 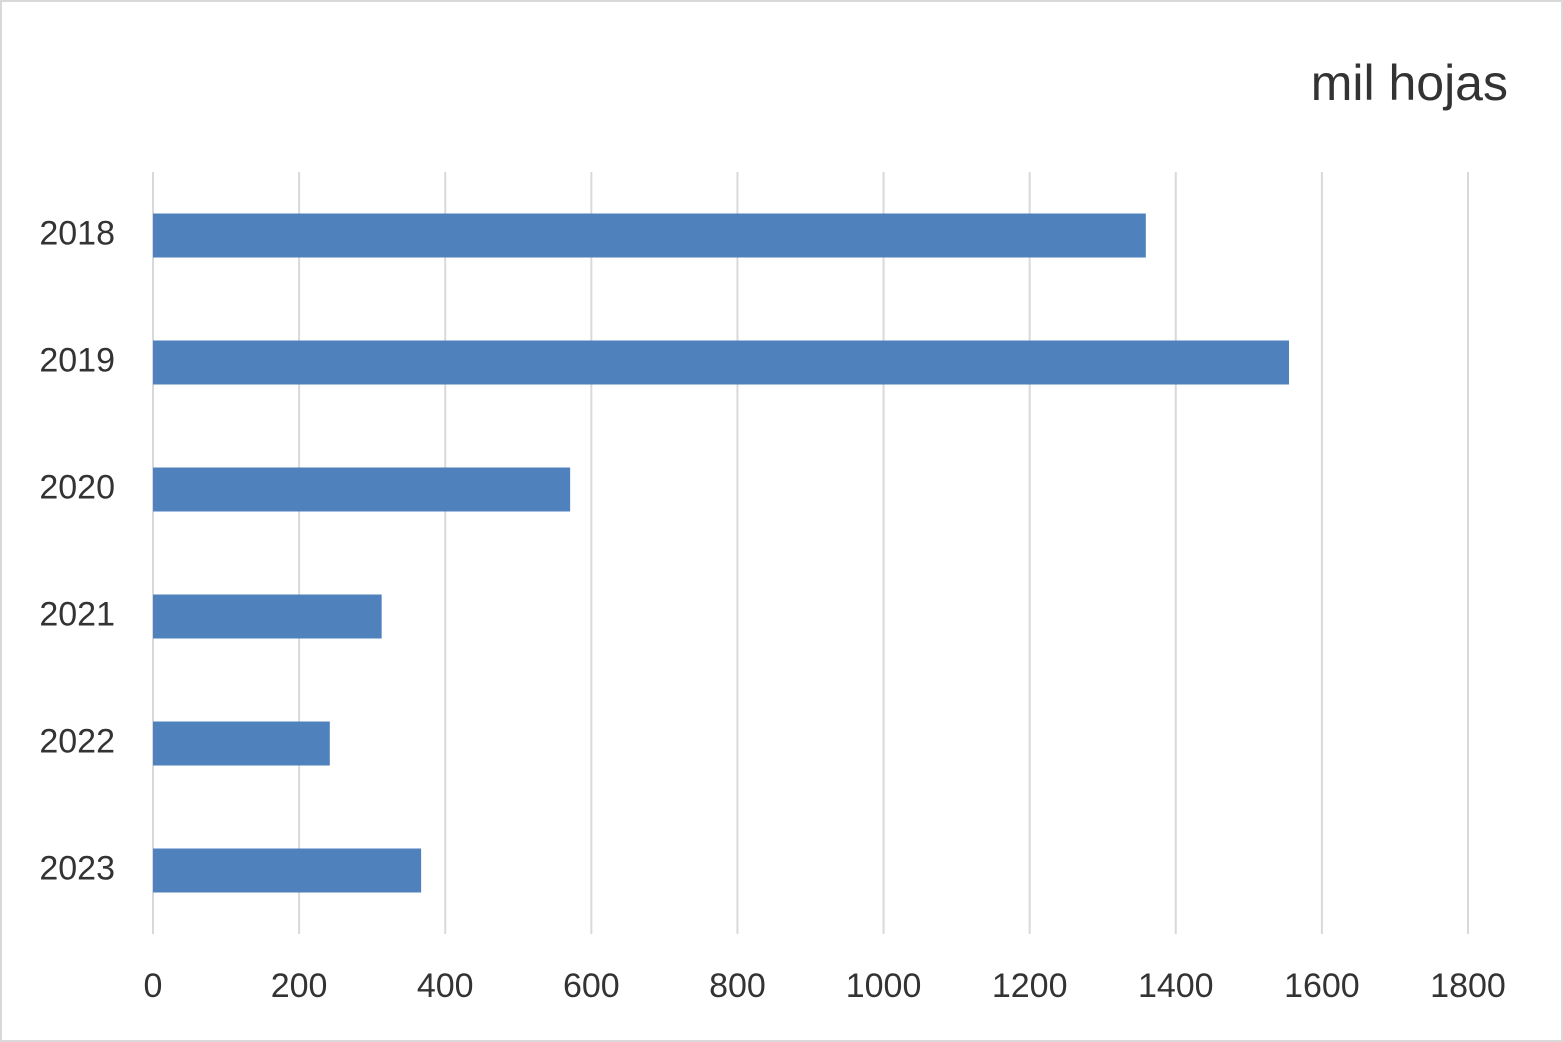 I want to click on x-tick-label: 800, so click(x=737, y=986).